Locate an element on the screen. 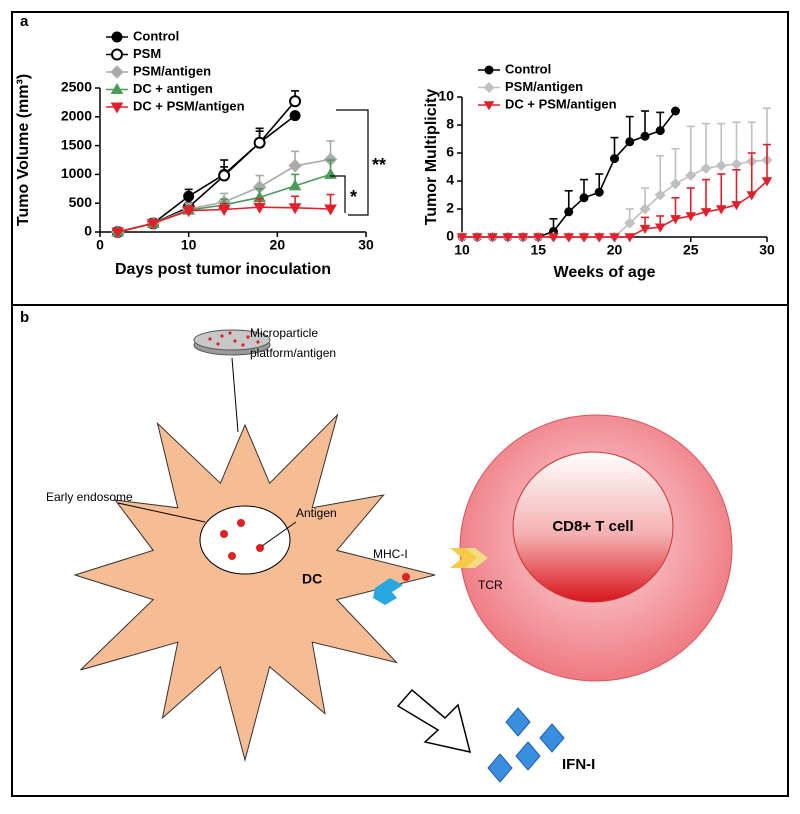  tcr-receptor is located at coordinates (476, 558).